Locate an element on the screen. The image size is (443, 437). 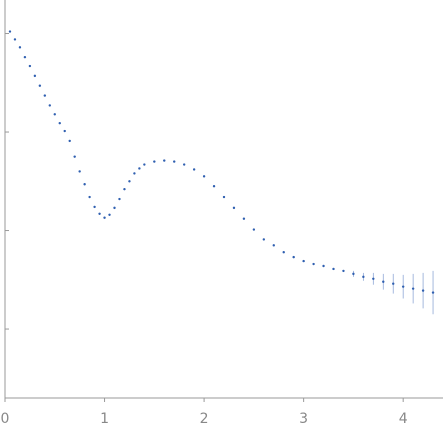
x-tick-label: 4 is located at coordinates (403, 419).